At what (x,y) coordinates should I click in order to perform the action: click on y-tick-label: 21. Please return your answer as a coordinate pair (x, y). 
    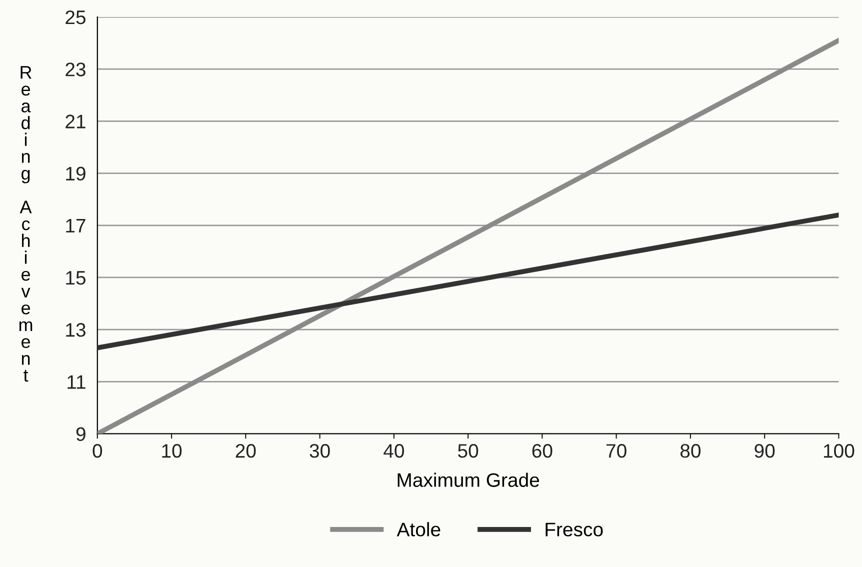
    Looking at the image, I should click on (76, 121).